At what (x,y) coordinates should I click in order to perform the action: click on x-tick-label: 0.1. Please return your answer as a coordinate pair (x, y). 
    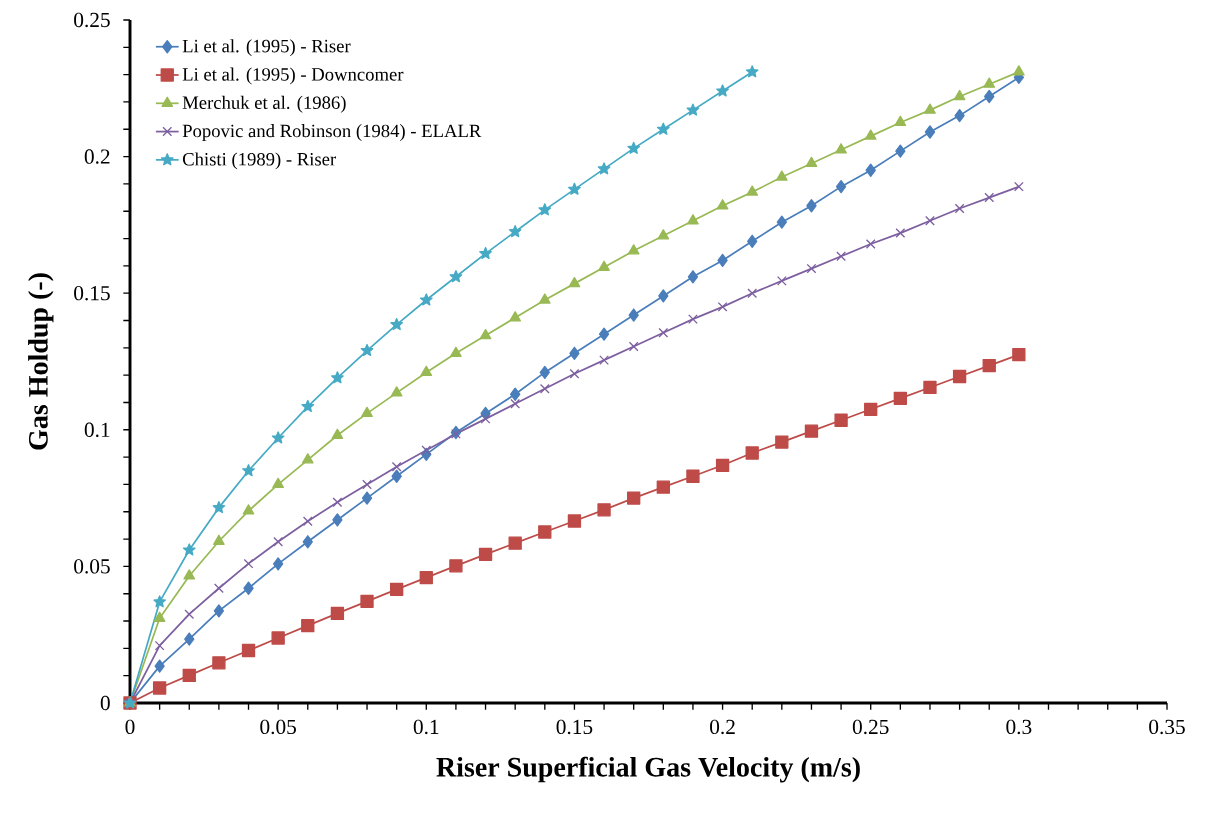
    Looking at the image, I should click on (426, 727).